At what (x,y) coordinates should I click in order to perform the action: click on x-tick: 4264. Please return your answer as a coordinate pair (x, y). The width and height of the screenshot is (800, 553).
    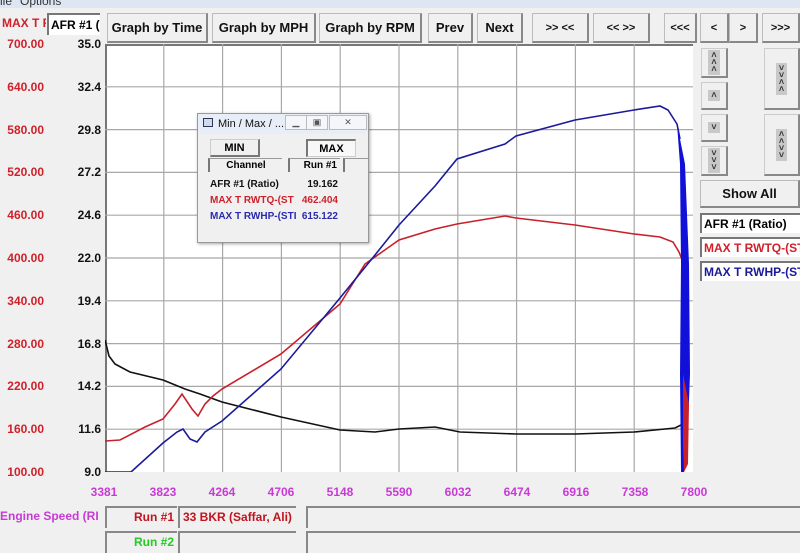
    Looking at the image, I should click on (222, 492).